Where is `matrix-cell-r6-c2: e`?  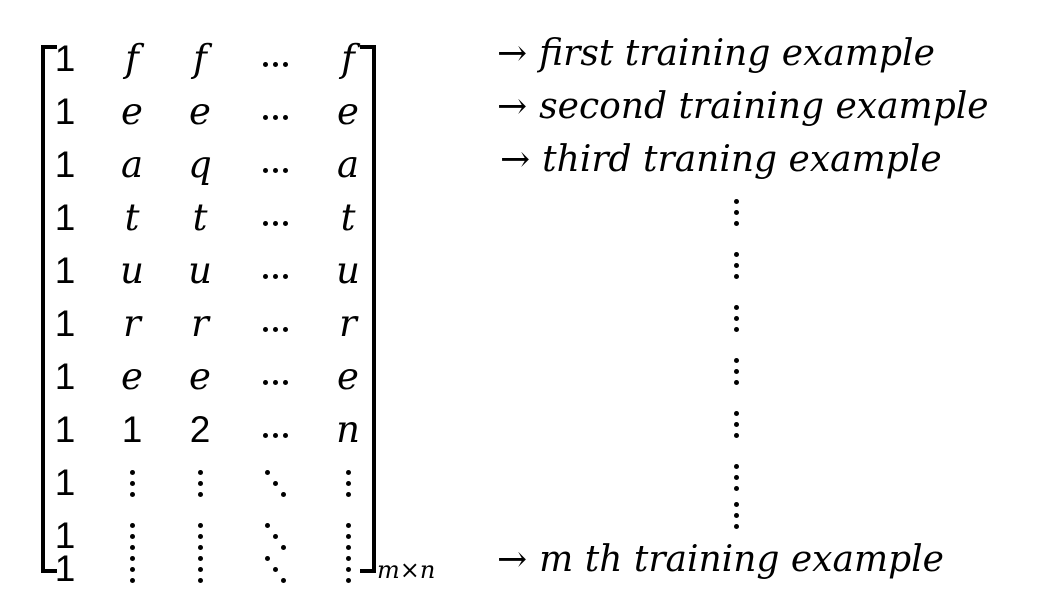
matrix-cell-r6-c2: e is located at coordinates (200, 376).